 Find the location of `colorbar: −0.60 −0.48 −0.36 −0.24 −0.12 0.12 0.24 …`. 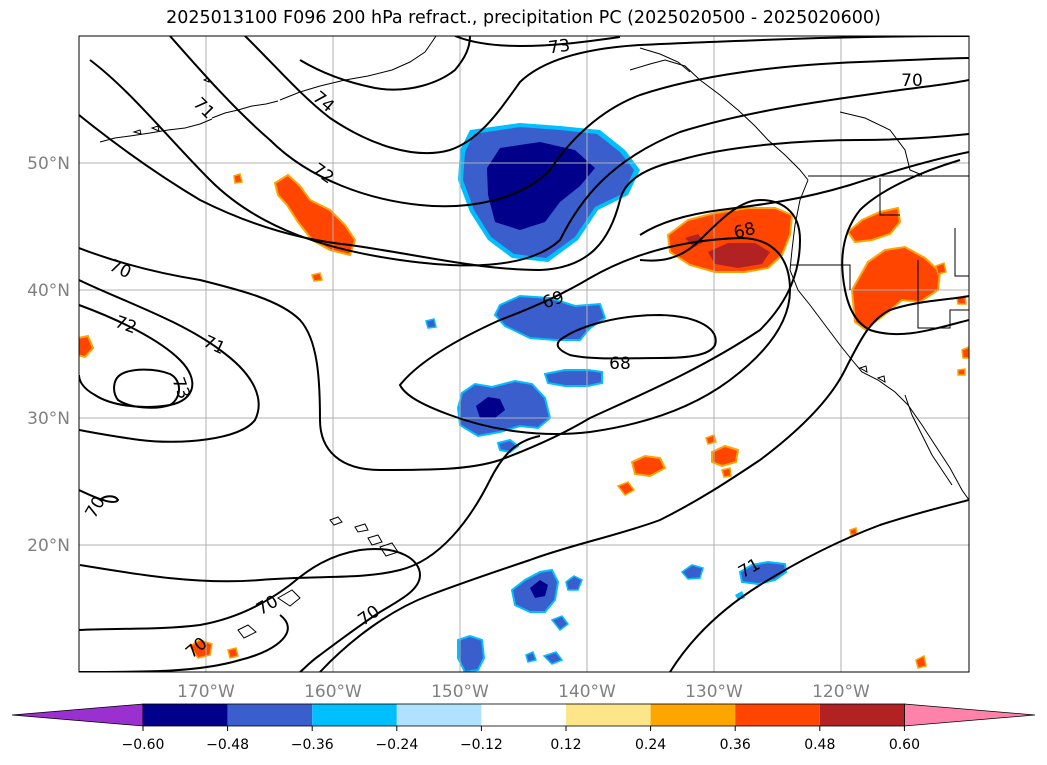

colorbar: −0.60 −0.48 −0.36 −0.24 −0.12 0.12 0.24 … is located at coordinates (523, 728).